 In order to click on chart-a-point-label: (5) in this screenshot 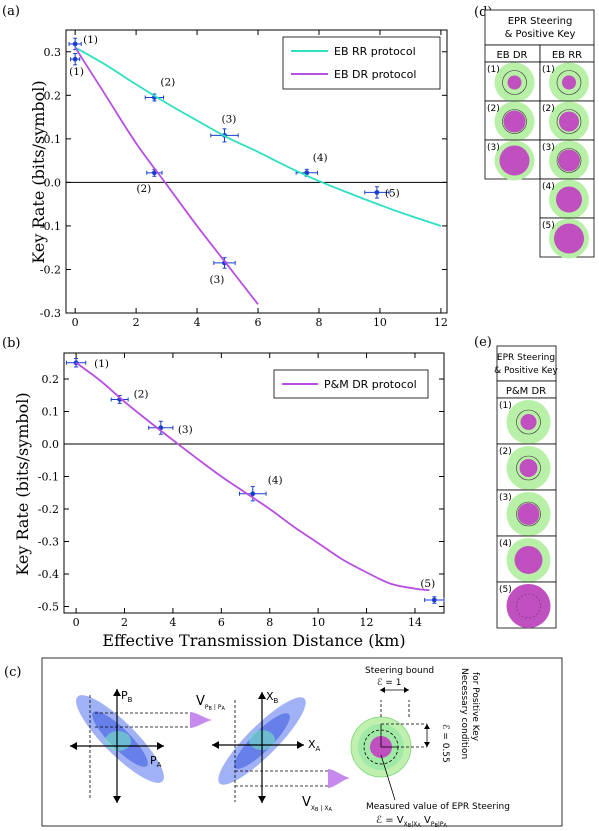, I will do `click(392, 193)`.